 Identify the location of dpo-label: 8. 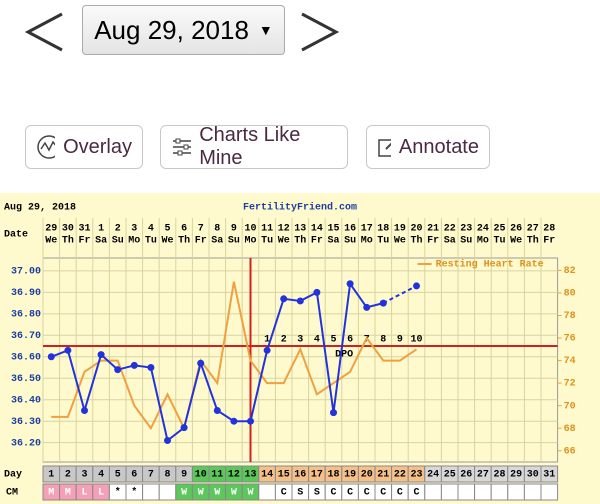
(383, 340).